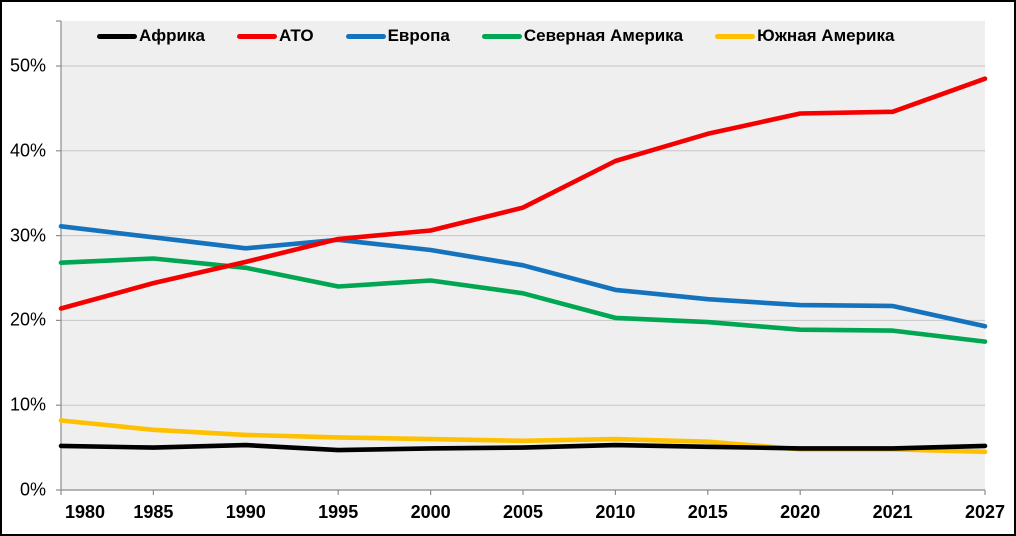  What do you see at coordinates (800, 512) in the screenshot?
I see `x-axis-label-2020: 2020` at bounding box center [800, 512].